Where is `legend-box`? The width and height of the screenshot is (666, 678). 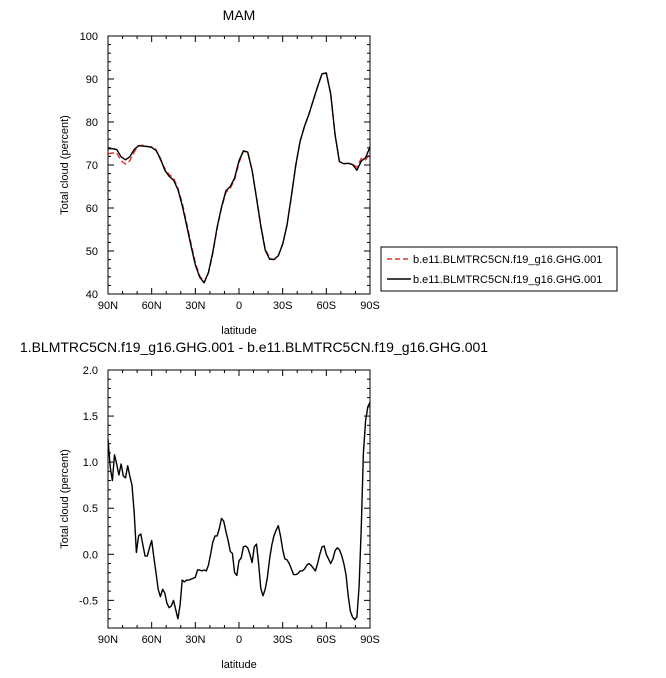
legend-box is located at coordinates (499, 269).